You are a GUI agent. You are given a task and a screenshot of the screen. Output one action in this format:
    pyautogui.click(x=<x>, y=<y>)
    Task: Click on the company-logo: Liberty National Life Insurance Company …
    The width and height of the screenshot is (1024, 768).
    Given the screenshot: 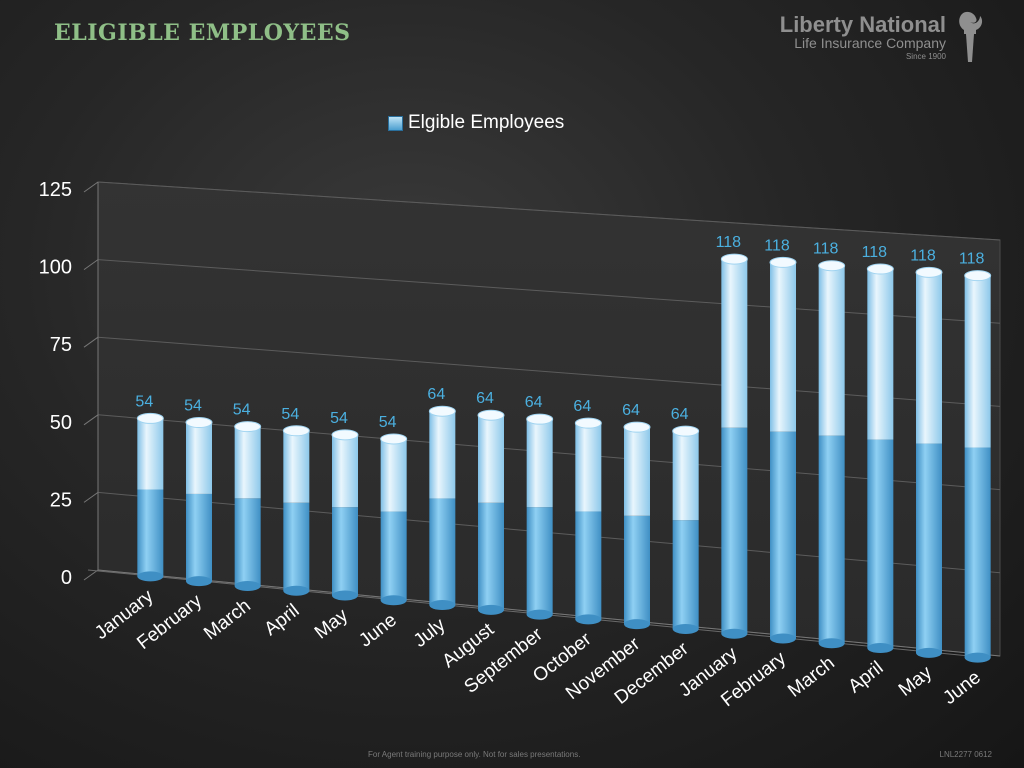 What is the action you would take?
    pyautogui.click(x=884, y=38)
    